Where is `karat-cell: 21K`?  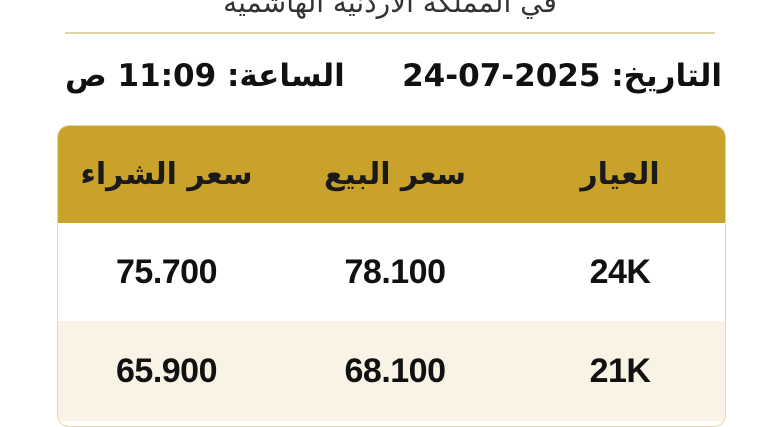
karat-cell: 21K is located at coordinates (620, 370).